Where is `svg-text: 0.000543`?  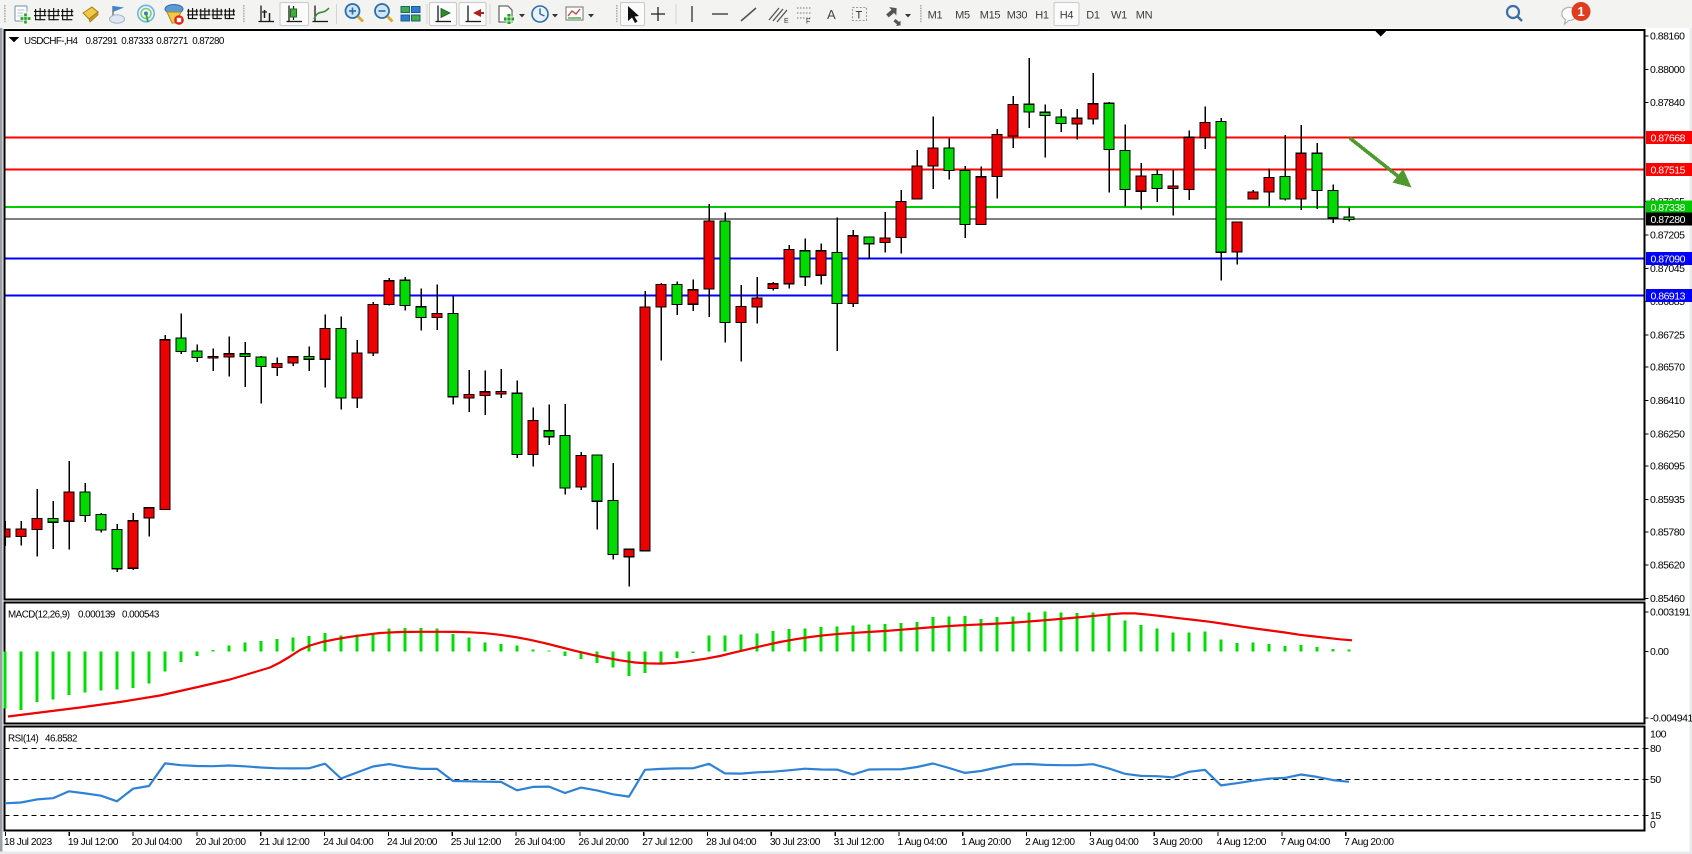 svg-text: 0.000543 is located at coordinates (141, 615).